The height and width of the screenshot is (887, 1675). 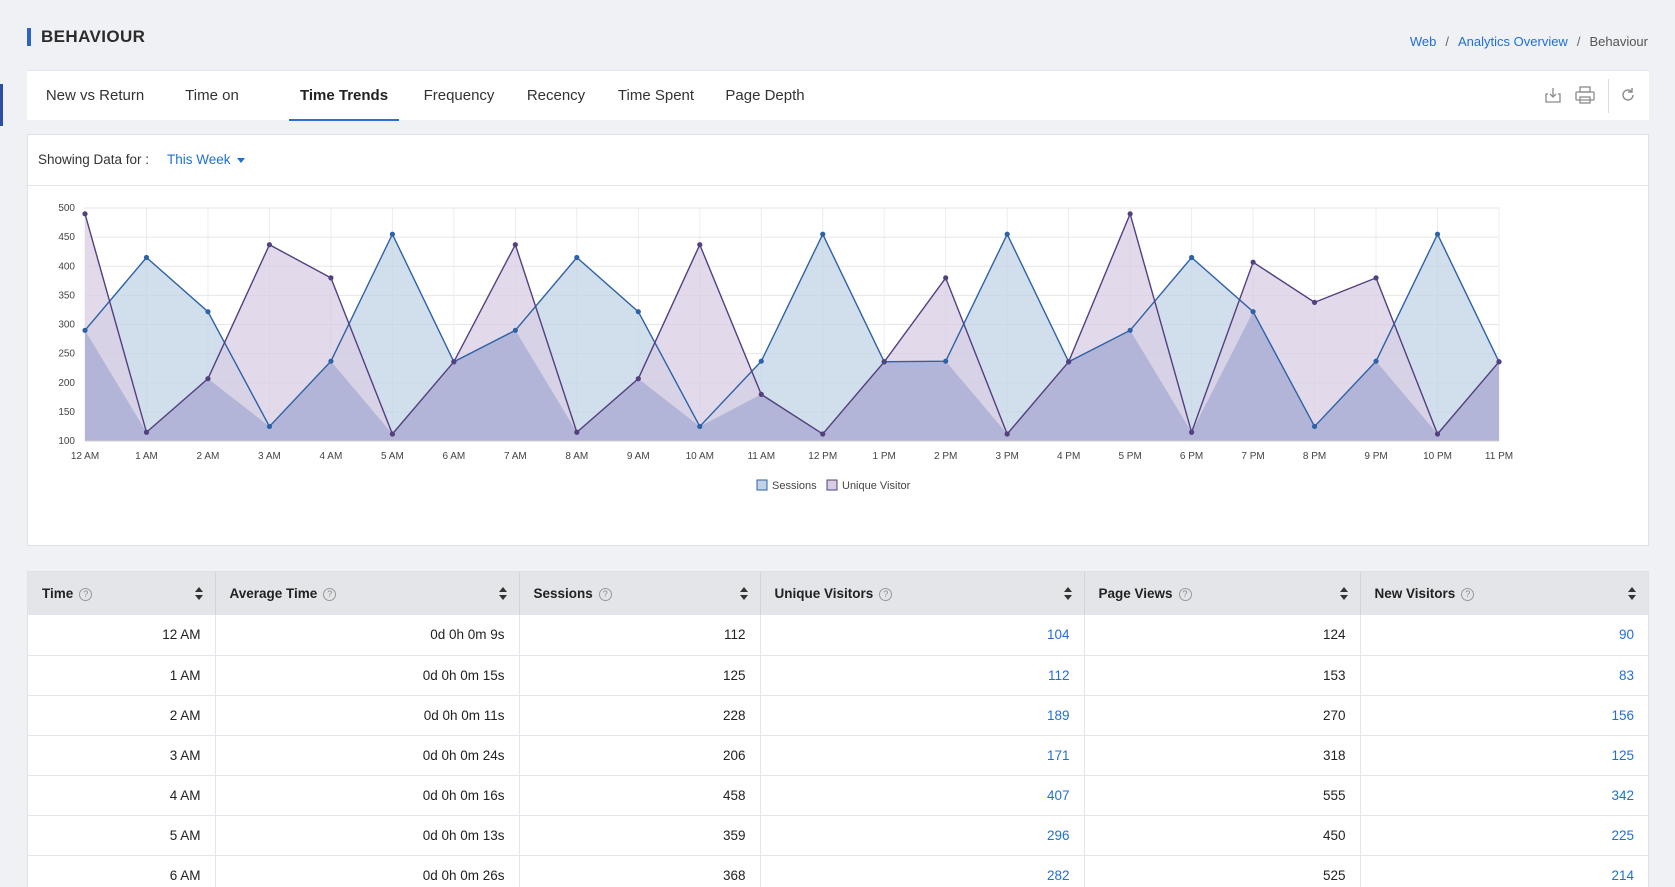 What do you see at coordinates (367, 593) in the screenshot?
I see `column-header-average-time: Average Time?` at bounding box center [367, 593].